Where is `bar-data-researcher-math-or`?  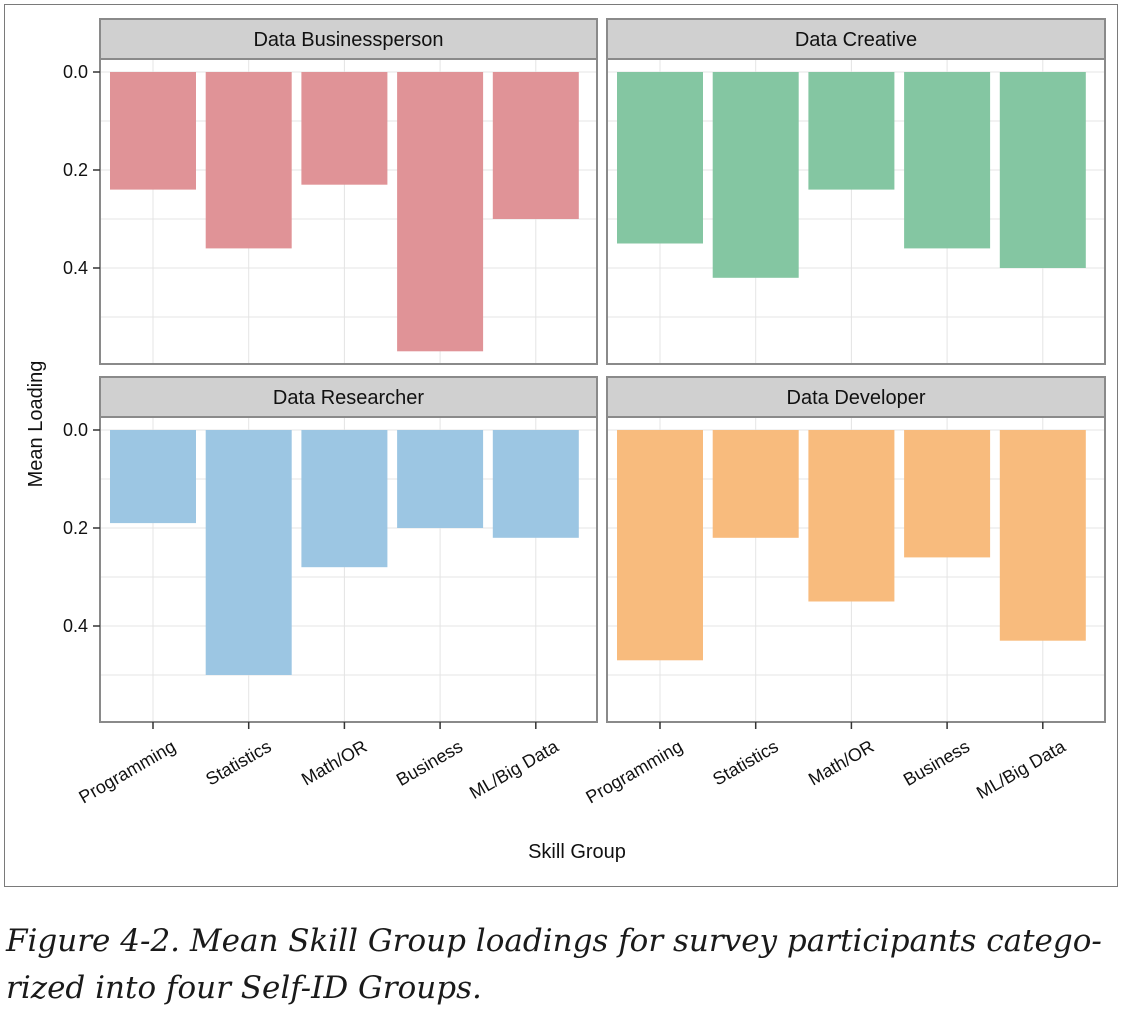
bar-data-researcher-math-or is located at coordinates (344, 499).